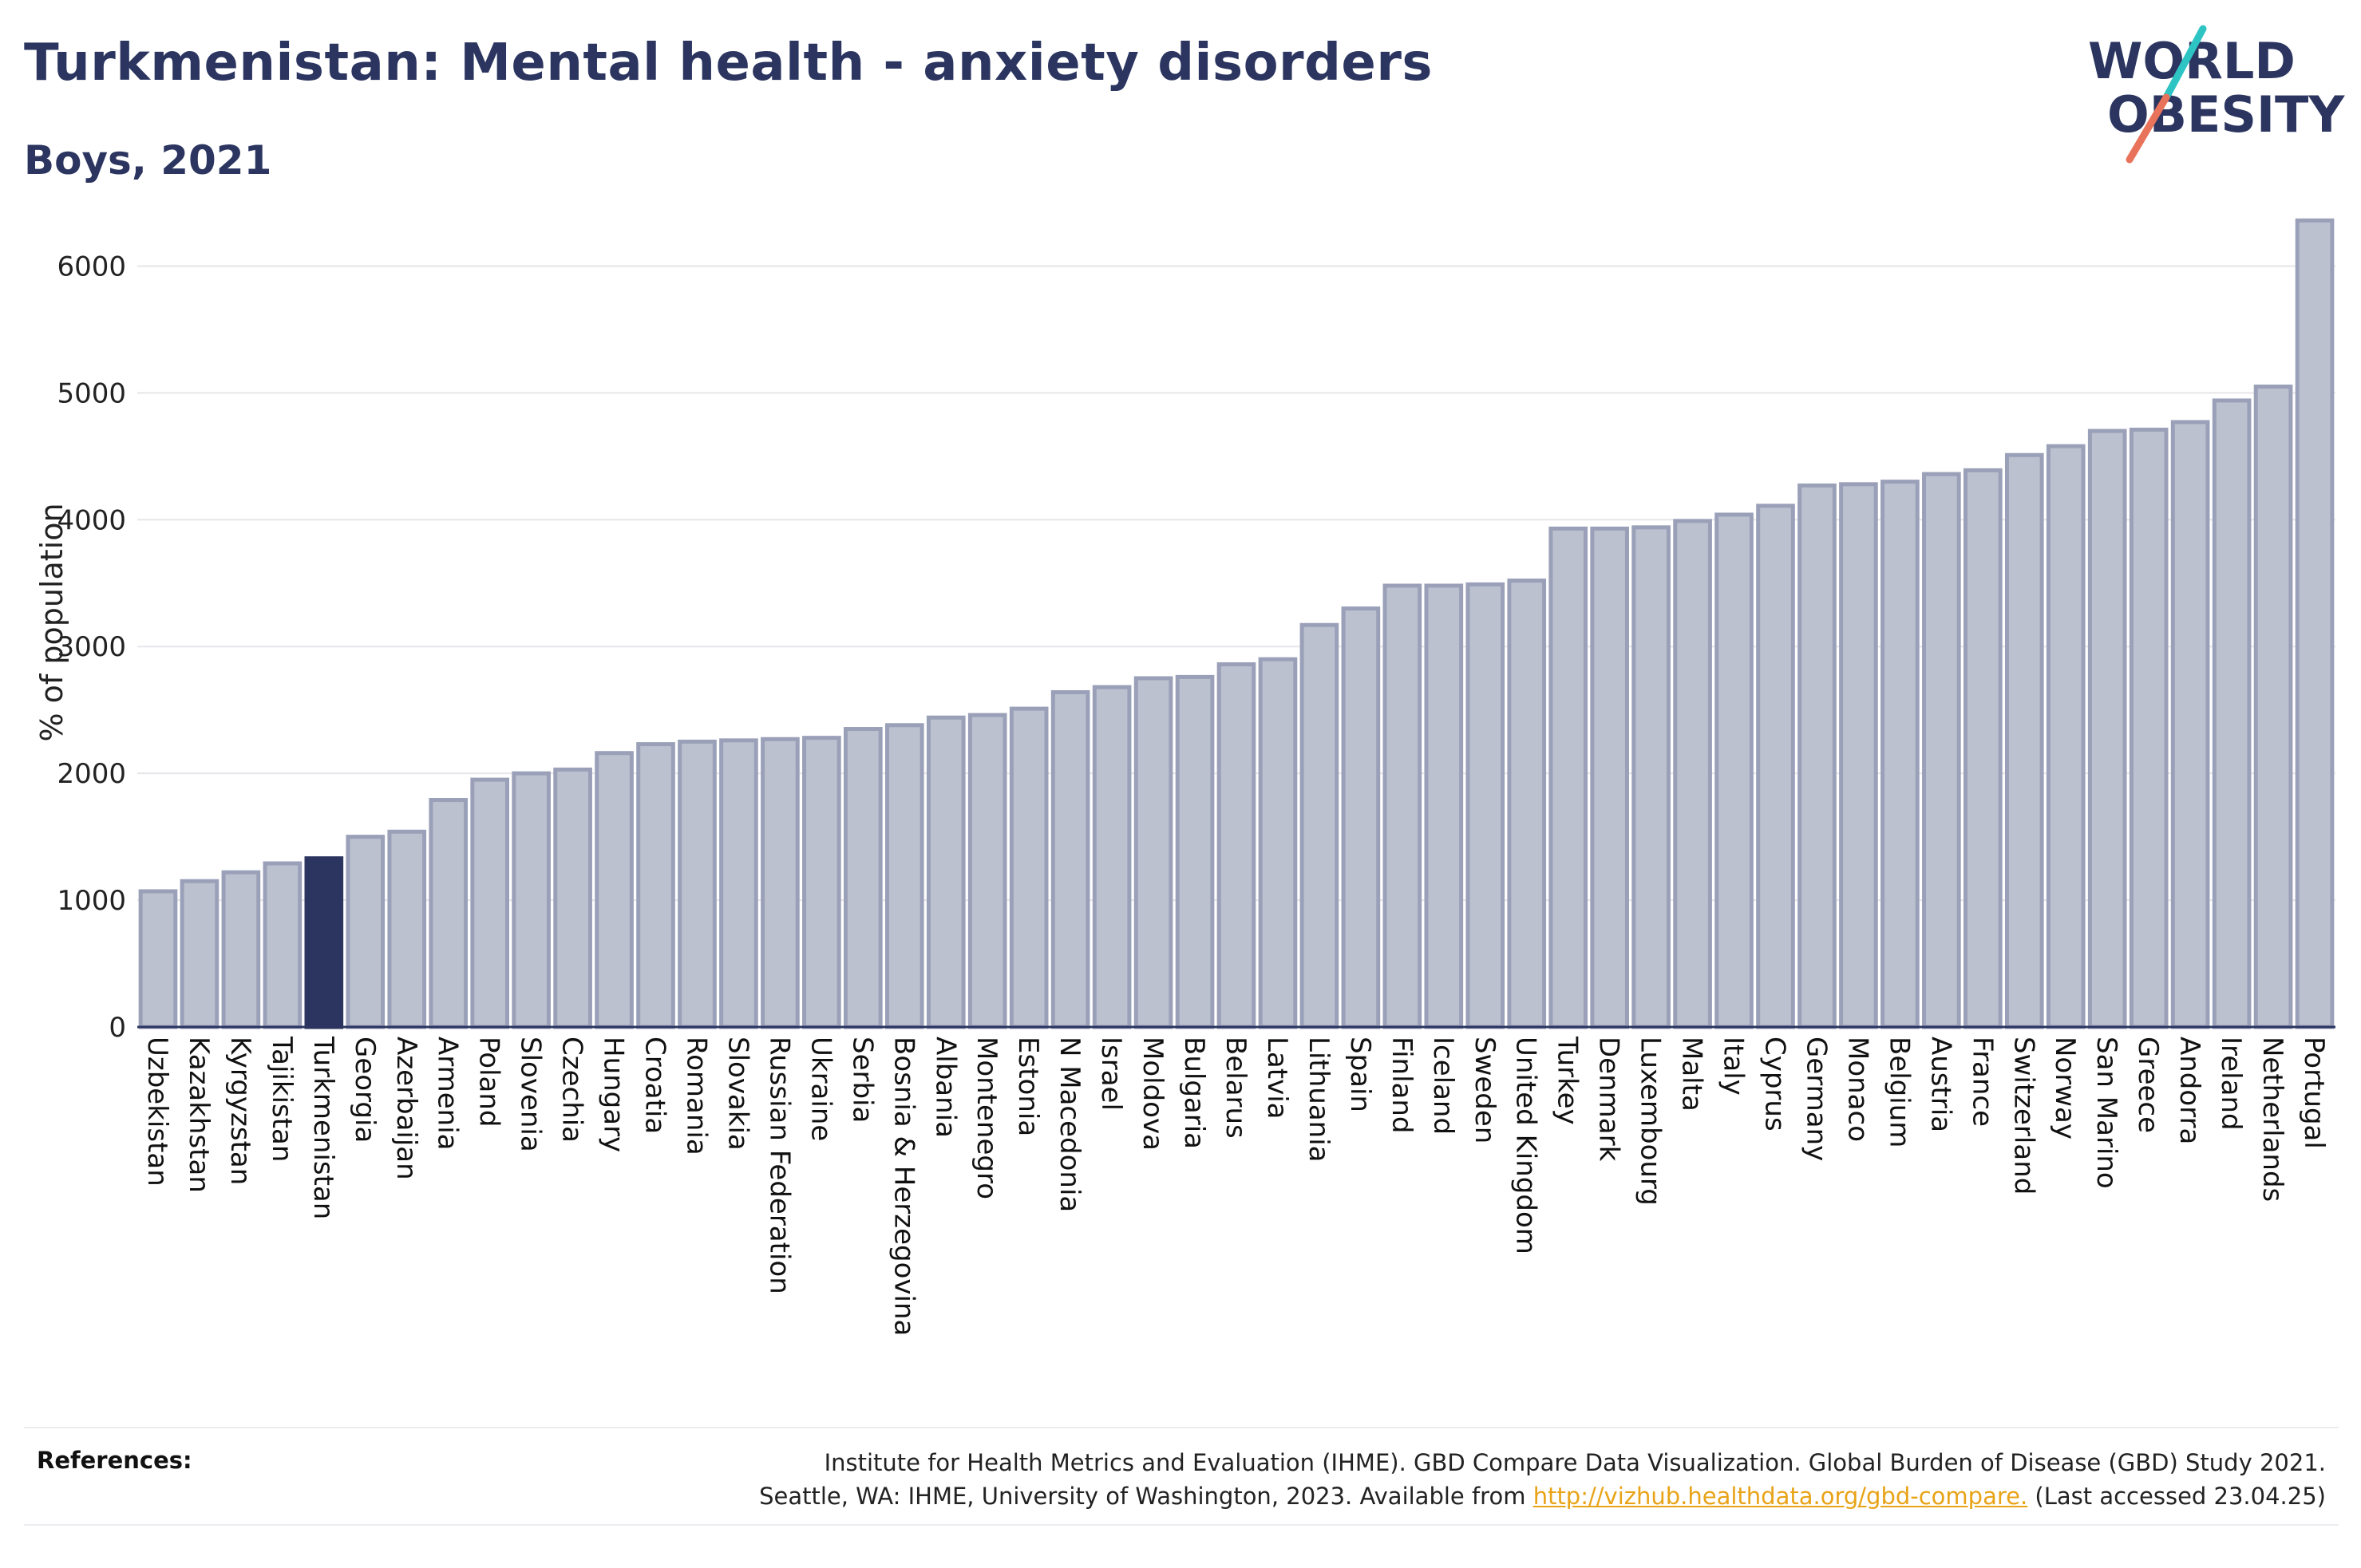 This screenshot has height=1568, width=2361. I want to click on x-tick-label: Slovakia, so click(737, 1094).